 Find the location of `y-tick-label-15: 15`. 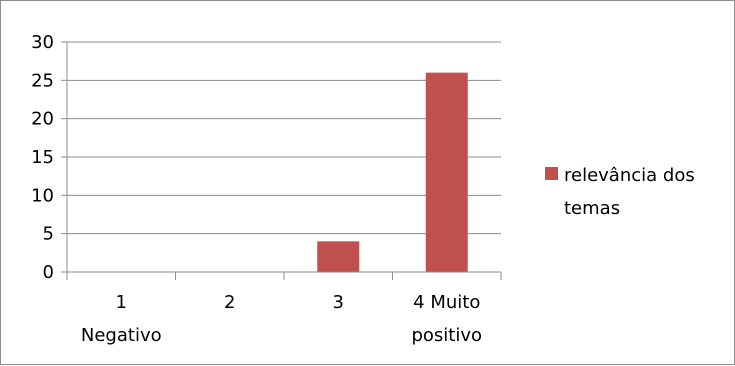

y-tick-label-15: 15 is located at coordinates (42, 157).